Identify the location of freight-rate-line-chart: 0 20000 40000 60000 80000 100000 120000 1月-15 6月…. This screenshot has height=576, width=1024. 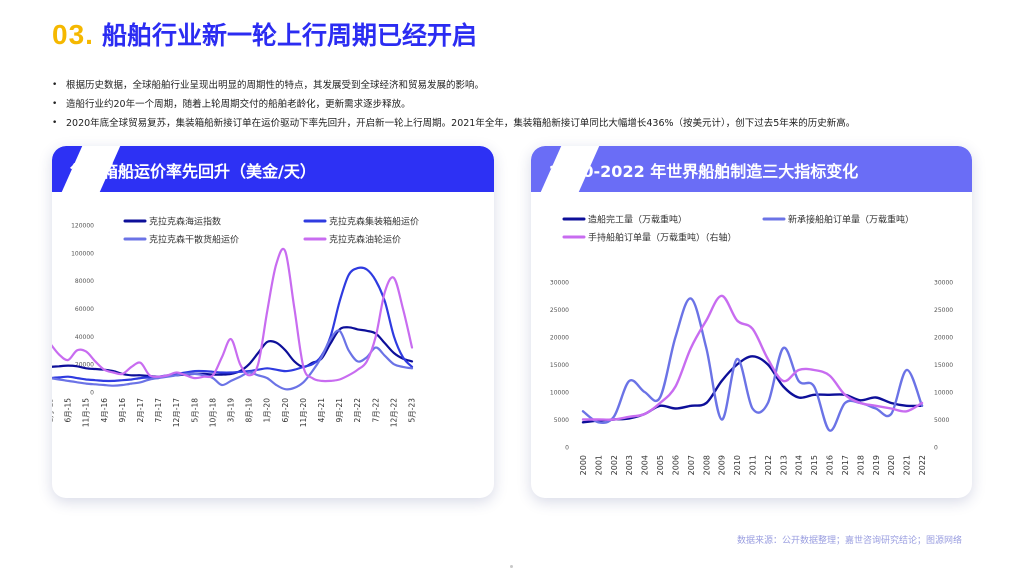
(235, 322).